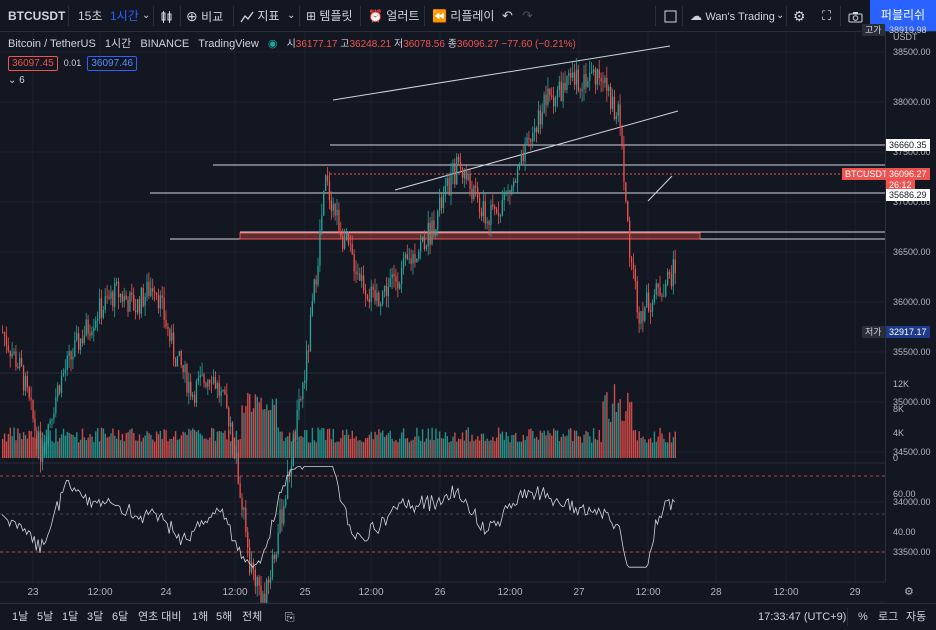 This screenshot has height=630, width=936. I want to click on symbol-search-button: BTCUSDT, so click(37, 16).